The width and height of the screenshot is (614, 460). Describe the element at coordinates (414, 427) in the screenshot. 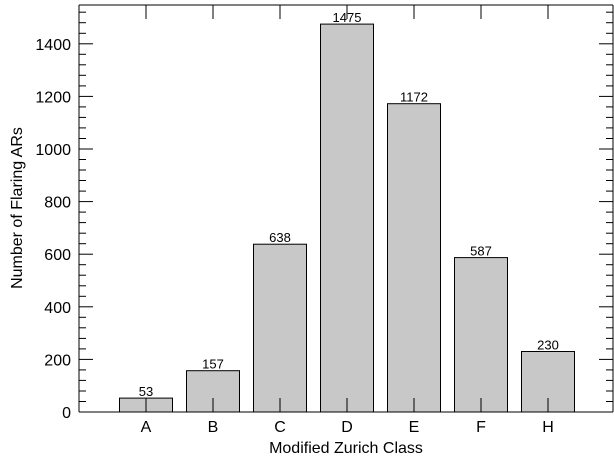

I see `x-tick-label-e: E` at that location.